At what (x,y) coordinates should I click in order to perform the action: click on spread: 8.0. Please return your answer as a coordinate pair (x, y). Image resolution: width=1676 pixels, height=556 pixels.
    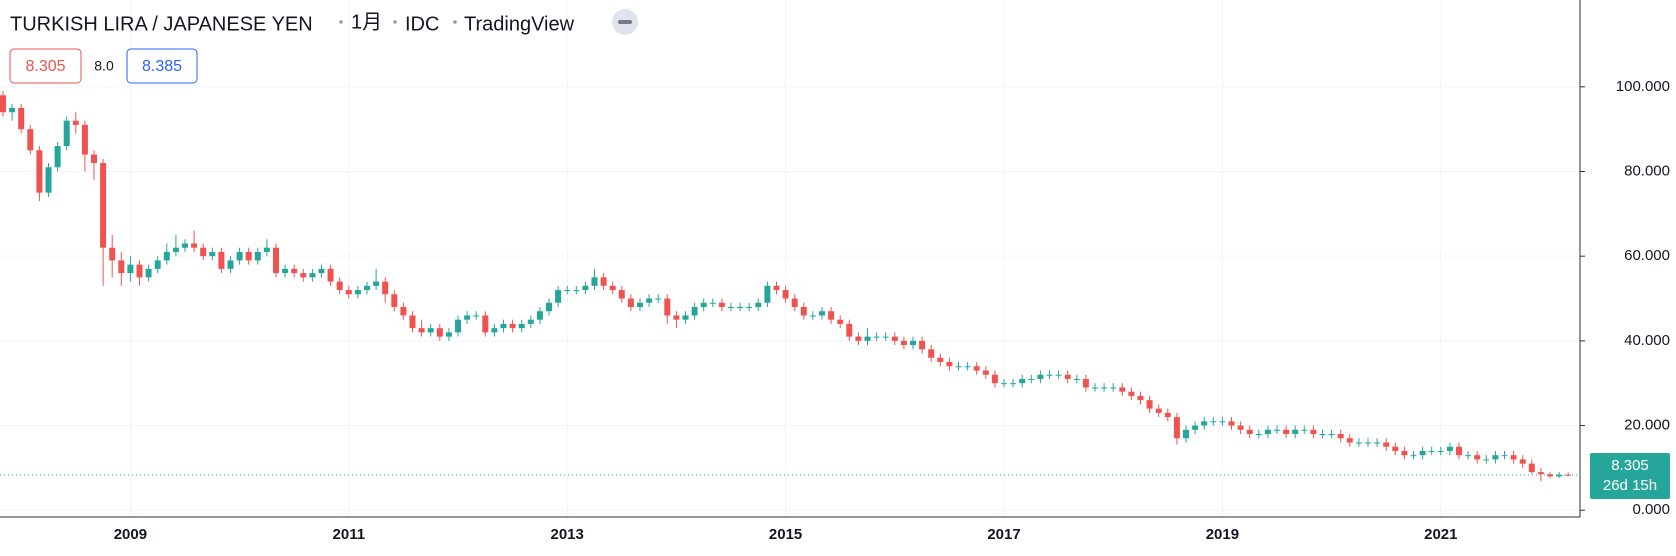
    Looking at the image, I should click on (104, 66).